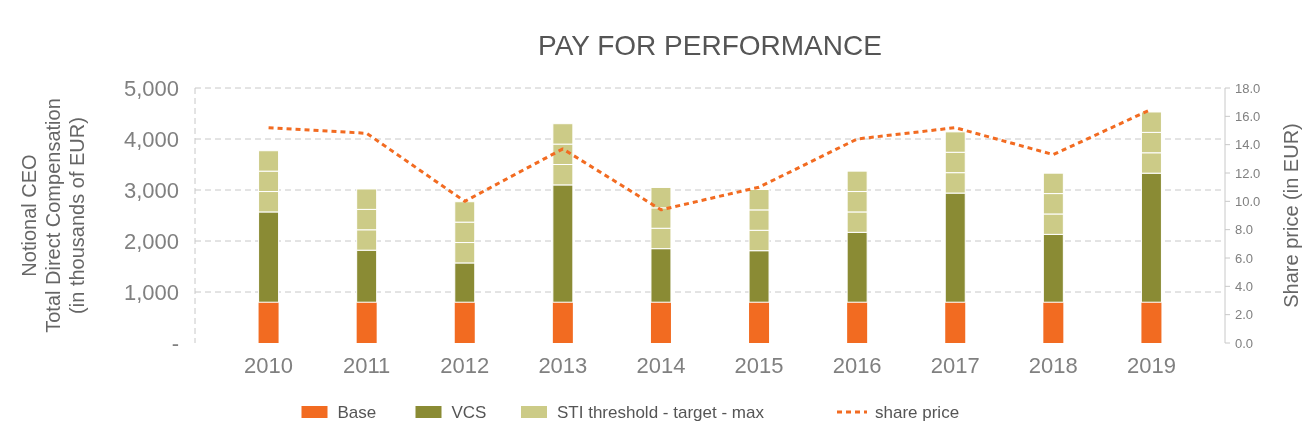 Image resolution: width=1310 pixels, height=437 pixels. What do you see at coordinates (955, 365) in the screenshot?
I see `x-tick-label: 2017` at bounding box center [955, 365].